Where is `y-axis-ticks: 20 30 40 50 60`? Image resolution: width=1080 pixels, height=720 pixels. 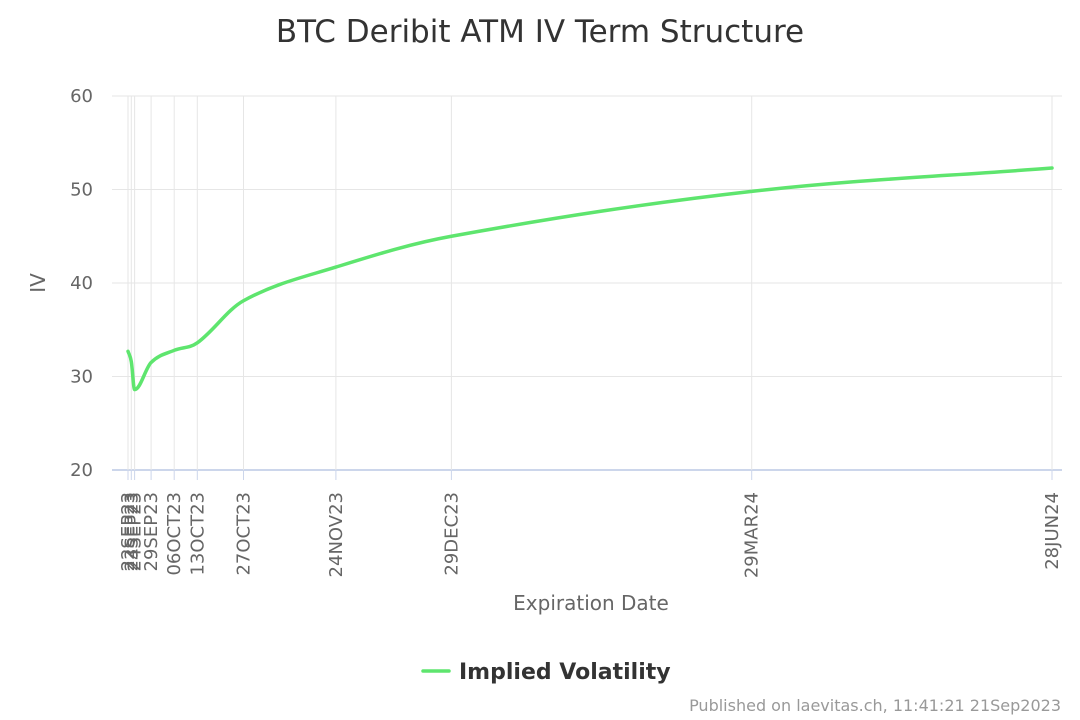 y-axis-ticks: 20 30 40 50 60 is located at coordinates (81, 283).